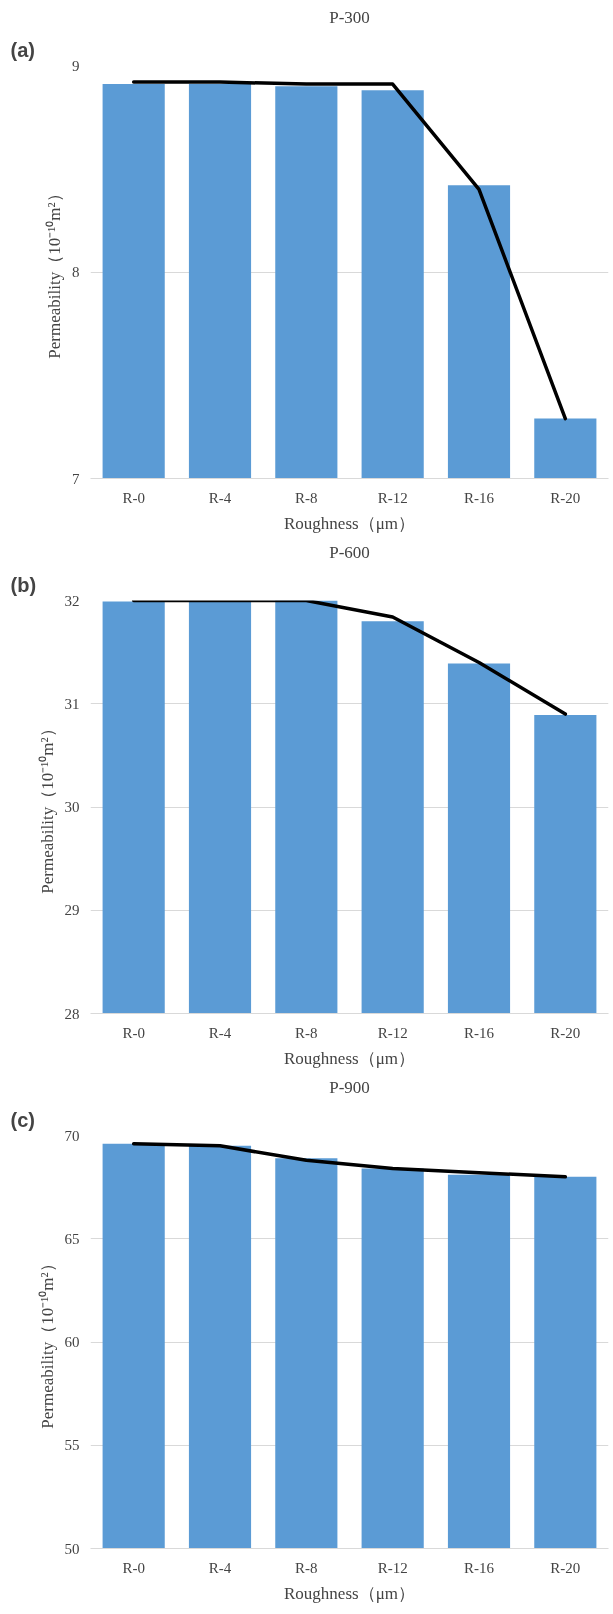 This screenshot has width=613, height=1614. What do you see at coordinates (349, 1087) in the screenshot?
I see `chart-title: P-900` at bounding box center [349, 1087].